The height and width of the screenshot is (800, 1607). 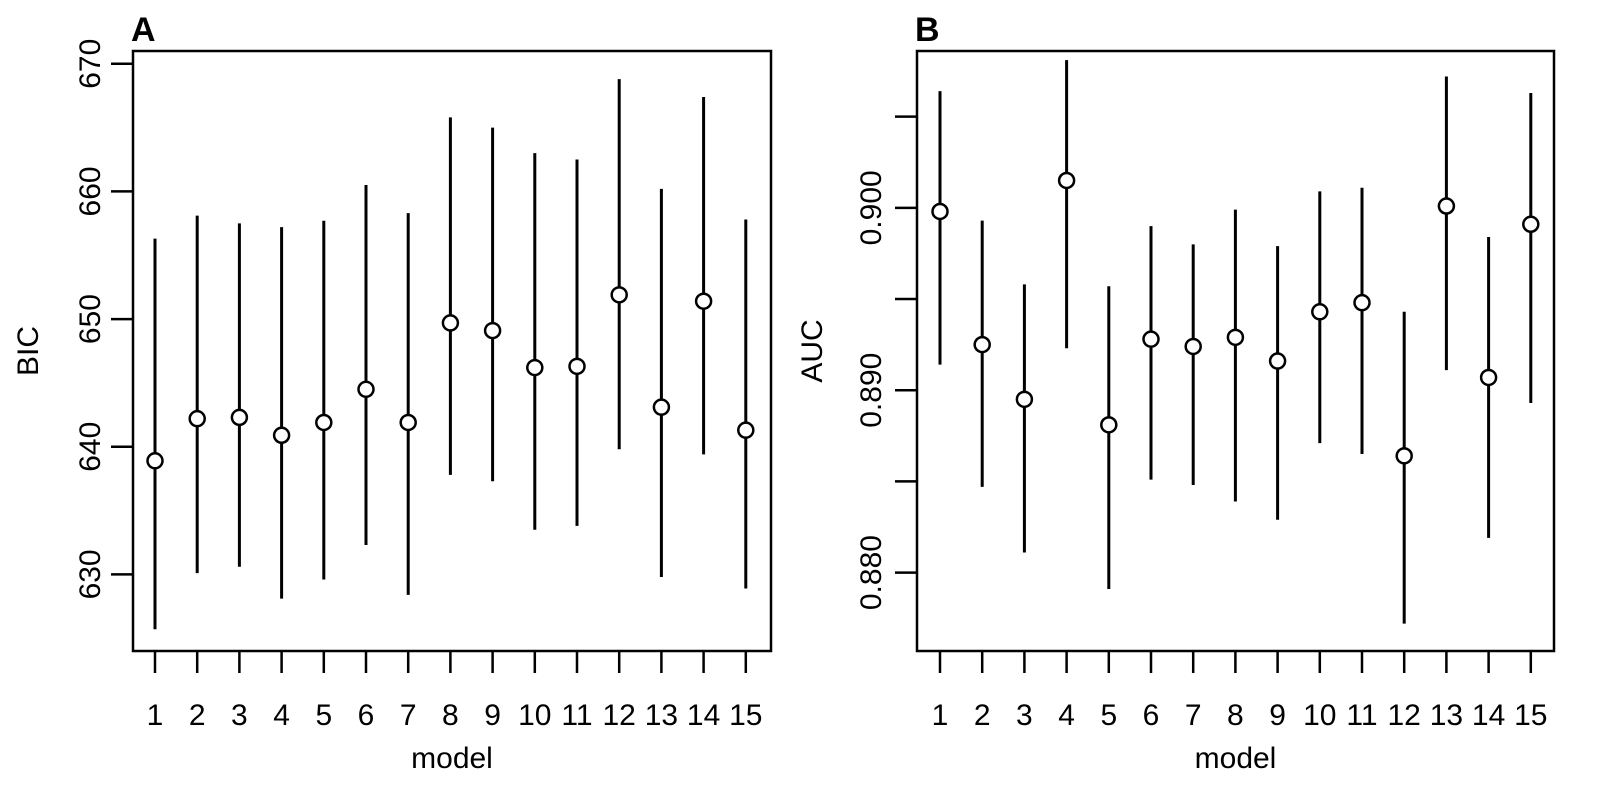 What do you see at coordinates (90, 574) in the screenshot?
I see `y-tick-label: 630` at bounding box center [90, 574].